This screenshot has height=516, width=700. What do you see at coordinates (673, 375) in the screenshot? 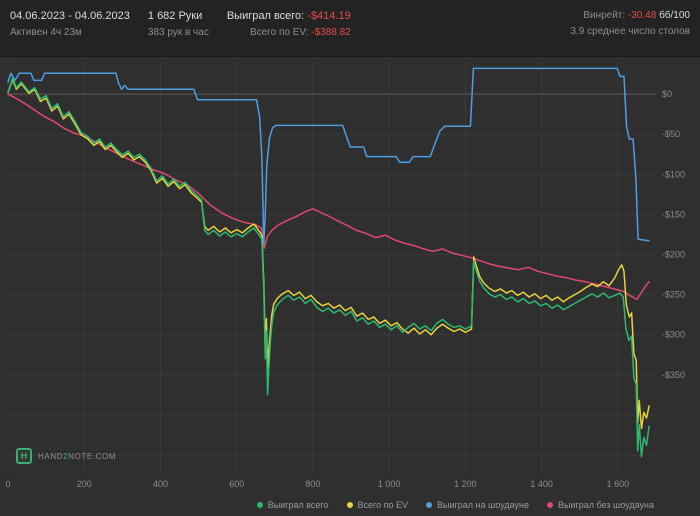
I see `y-axis-label: -$350` at bounding box center [673, 375].